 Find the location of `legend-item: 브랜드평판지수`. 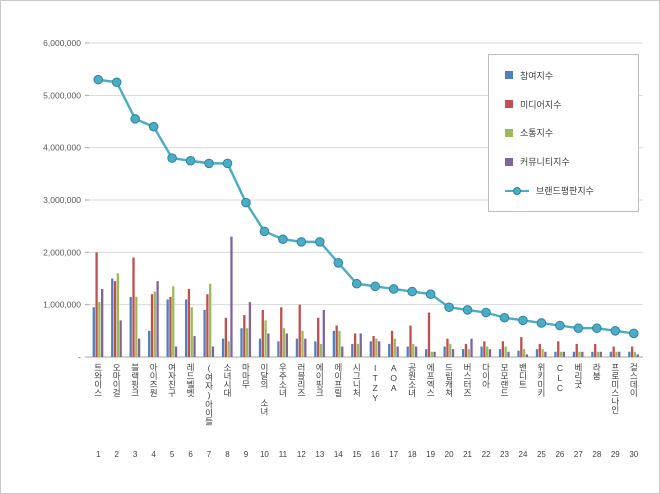

legend-item: 브랜드평판지수 is located at coordinates (569, 190).